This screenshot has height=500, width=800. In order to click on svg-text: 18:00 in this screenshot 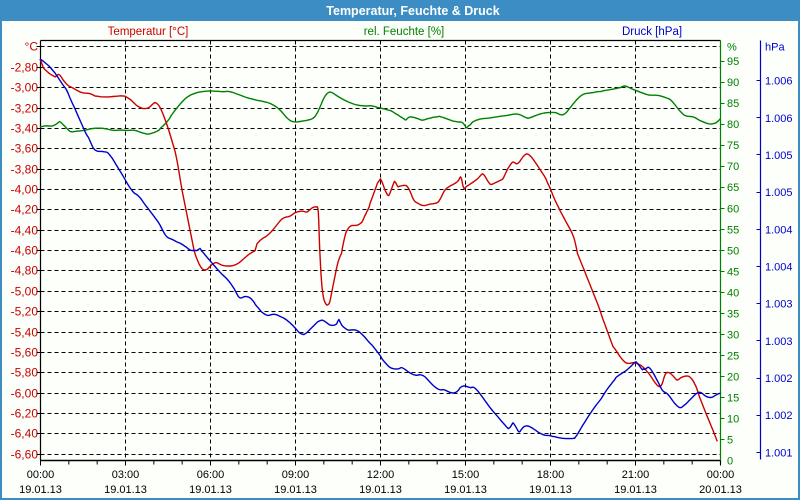, I will do `click(551, 475)`.